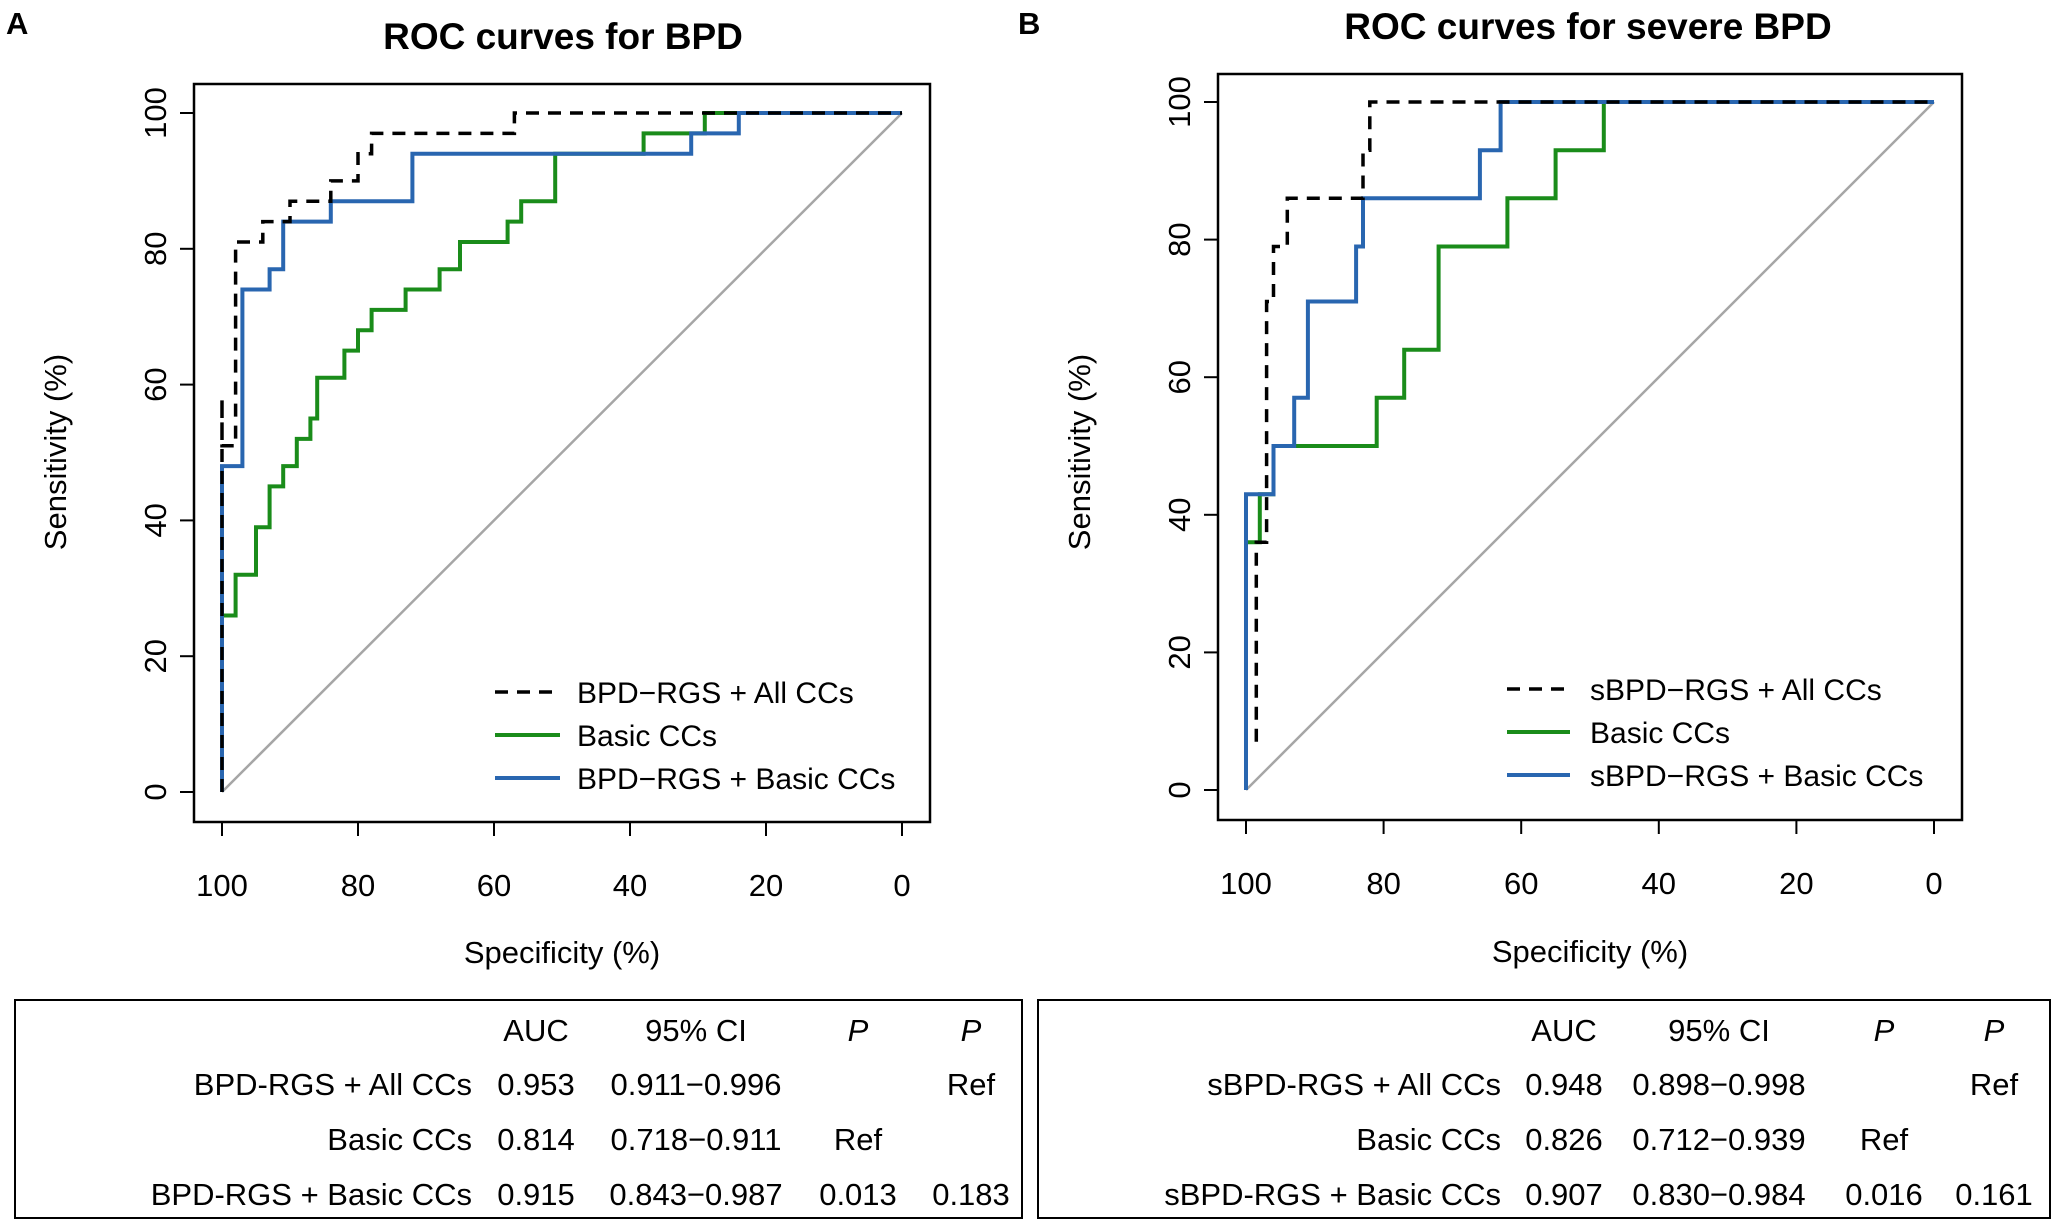  What do you see at coordinates (399, 1139) in the screenshot?
I see `table-a-row2-name: Basic CCs` at bounding box center [399, 1139].